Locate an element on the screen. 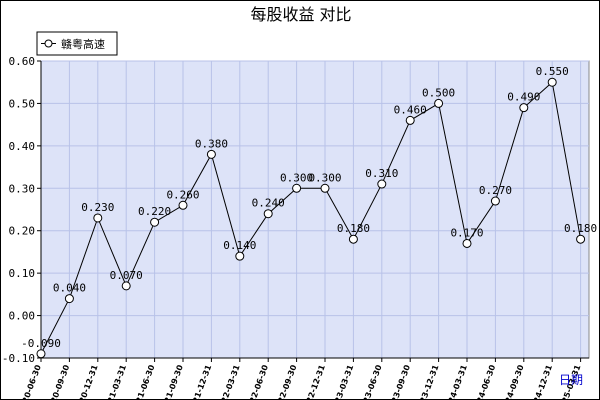 The height and width of the screenshot is (400, 600). data-label: 0.500 is located at coordinates (438, 92).